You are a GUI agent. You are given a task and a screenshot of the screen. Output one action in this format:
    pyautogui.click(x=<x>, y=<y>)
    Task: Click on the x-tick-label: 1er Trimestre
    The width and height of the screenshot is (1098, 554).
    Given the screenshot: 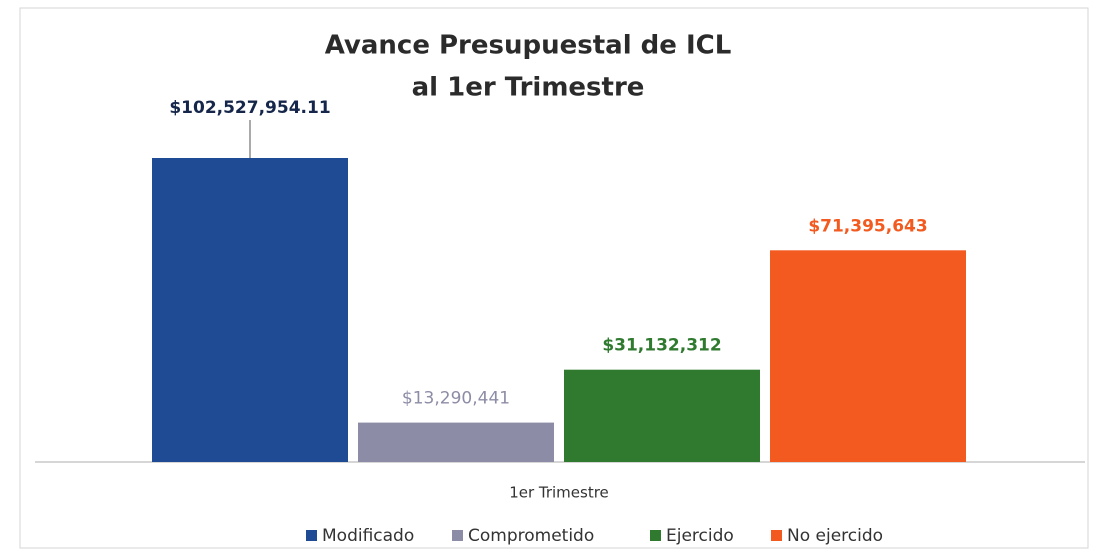 What is the action you would take?
    pyautogui.click(x=559, y=493)
    